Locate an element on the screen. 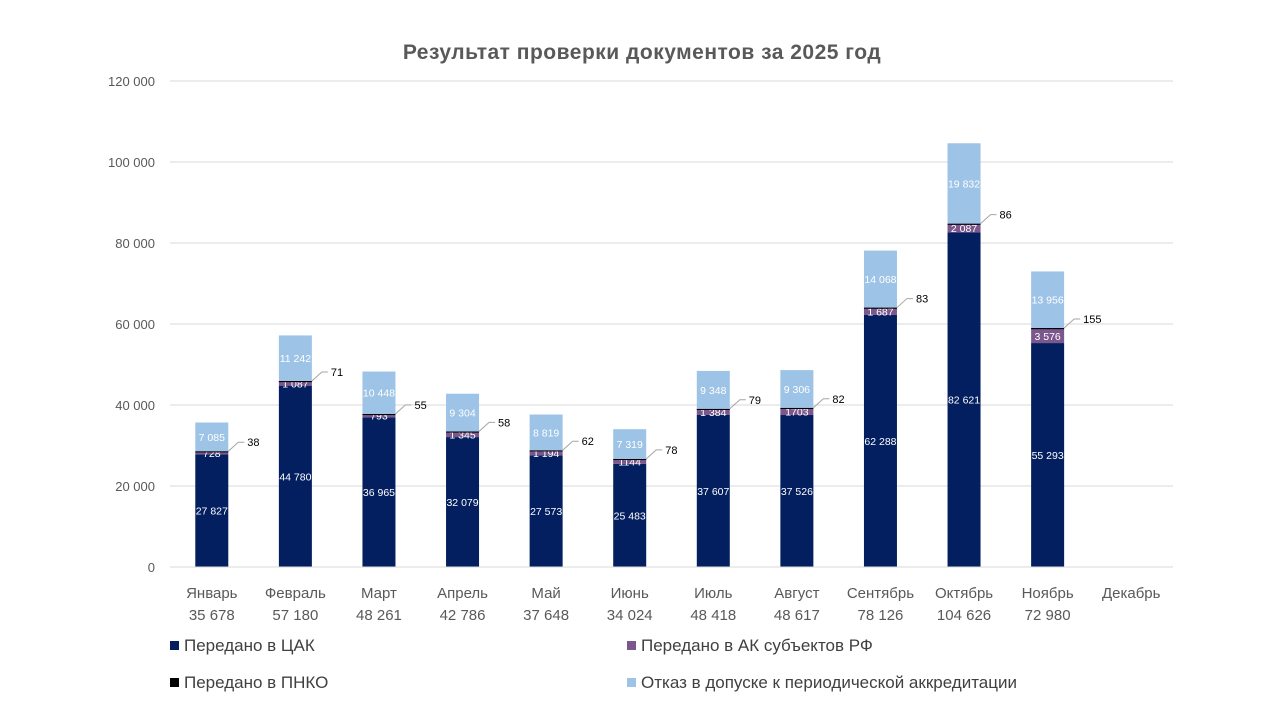 The height and width of the screenshot is (720, 1280). data-label: 27 573 is located at coordinates (546, 512).